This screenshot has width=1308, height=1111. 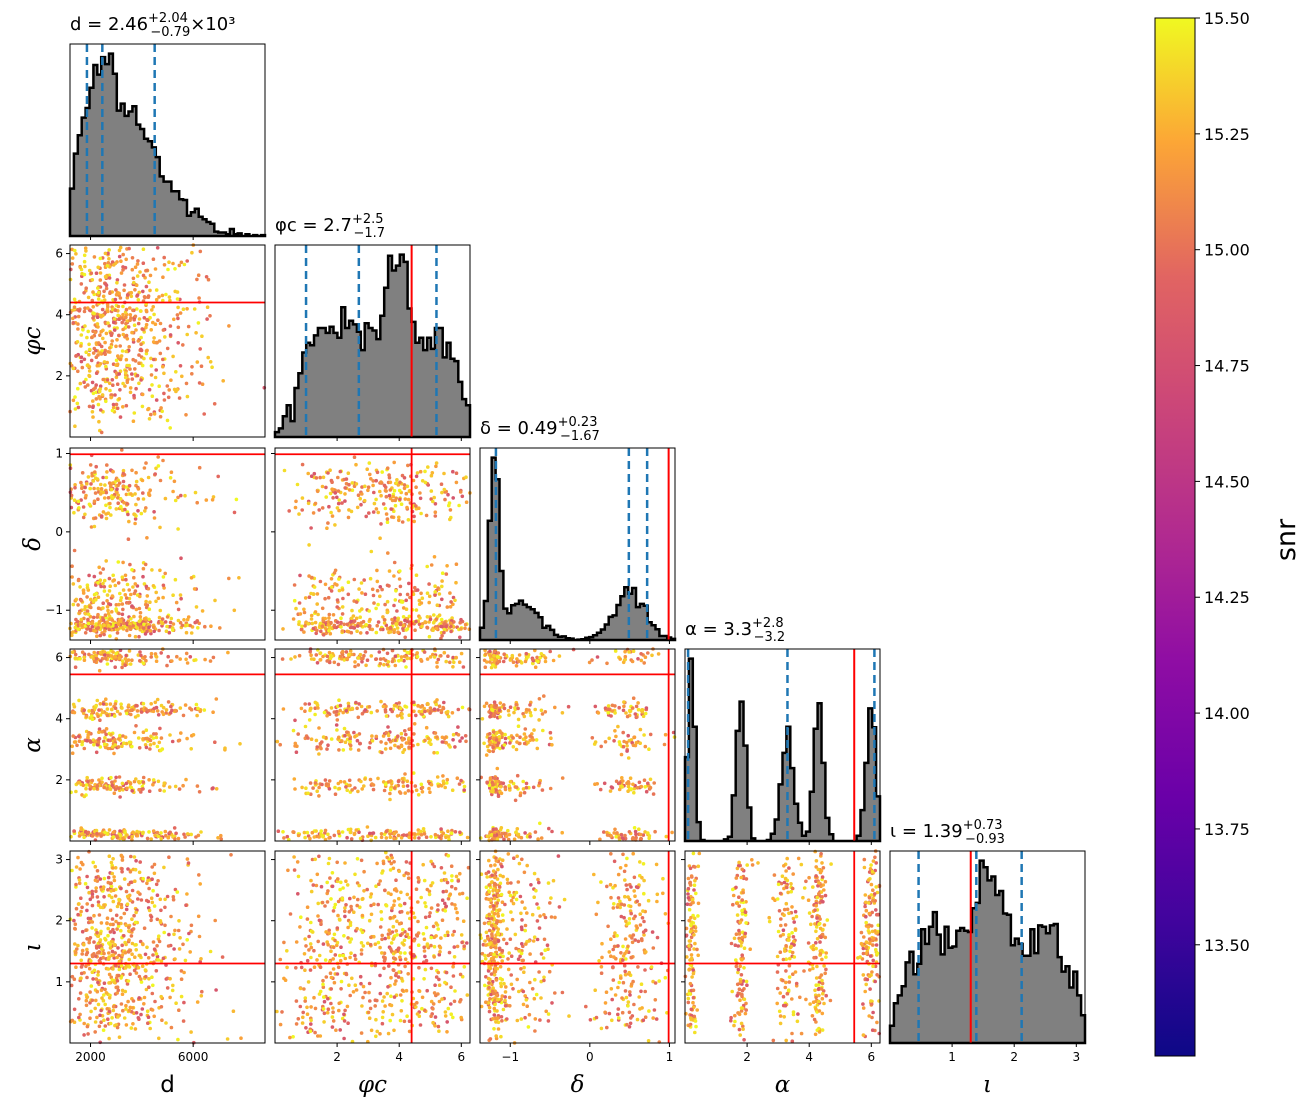 What do you see at coordinates (59, 921) in the screenshot?
I see `y-tick-label: 2` at bounding box center [59, 921].